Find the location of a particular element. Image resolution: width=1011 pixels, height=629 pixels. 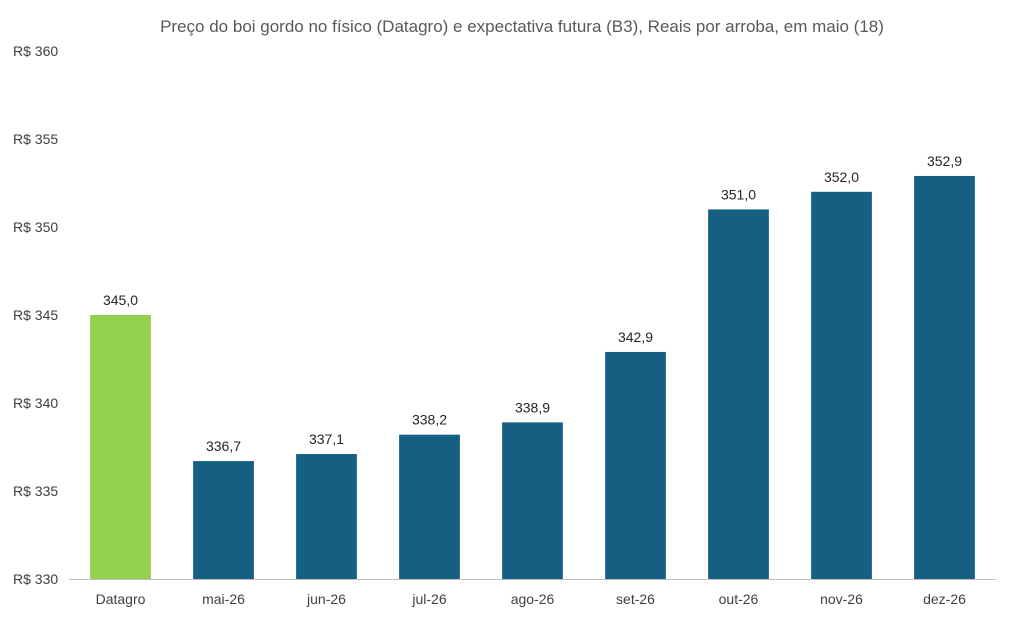

y-tick-label: R$ 335 is located at coordinates (35, 491).